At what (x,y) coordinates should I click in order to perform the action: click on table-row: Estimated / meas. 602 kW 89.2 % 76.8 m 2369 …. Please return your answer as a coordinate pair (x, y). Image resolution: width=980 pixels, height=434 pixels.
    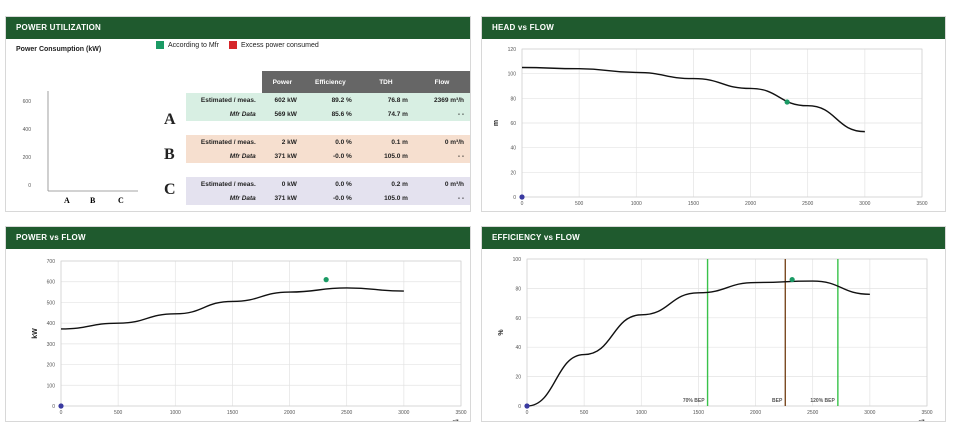
    Looking at the image, I should click on (328, 100).